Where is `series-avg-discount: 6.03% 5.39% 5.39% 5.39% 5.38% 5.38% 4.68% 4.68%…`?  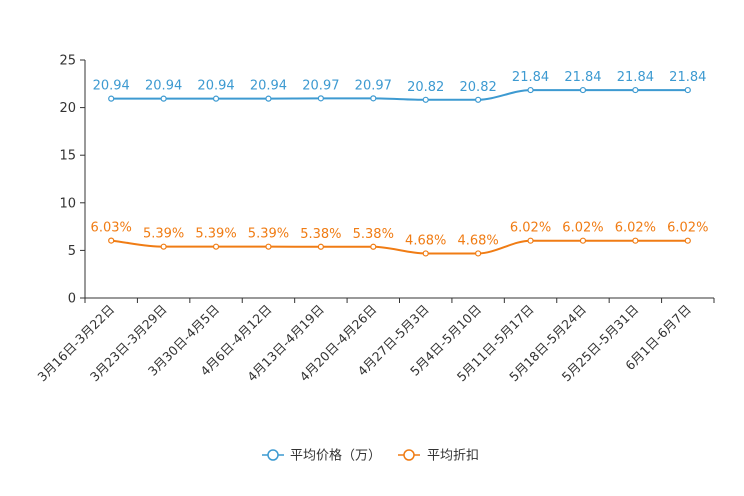 series-avg-discount: 6.03% 5.39% 5.39% 5.39% 5.38% 5.38% 4.68% 4.68%… is located at coordinates (399, 239).